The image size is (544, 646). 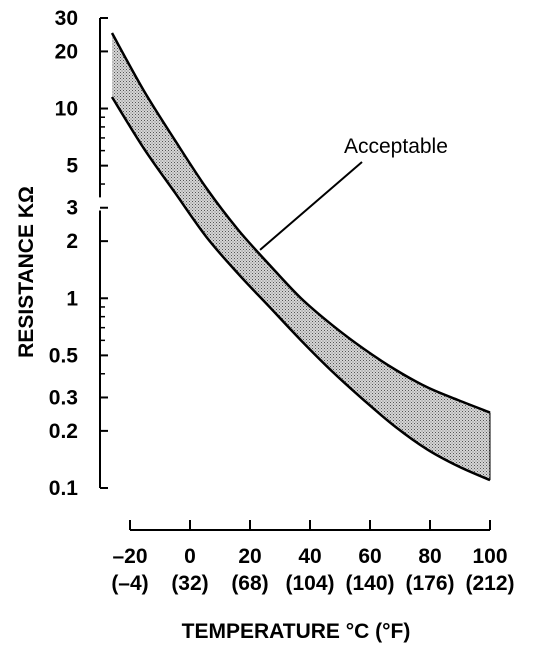 I want to click on y-tick-label: 0.3, so click(x=63, y=397).